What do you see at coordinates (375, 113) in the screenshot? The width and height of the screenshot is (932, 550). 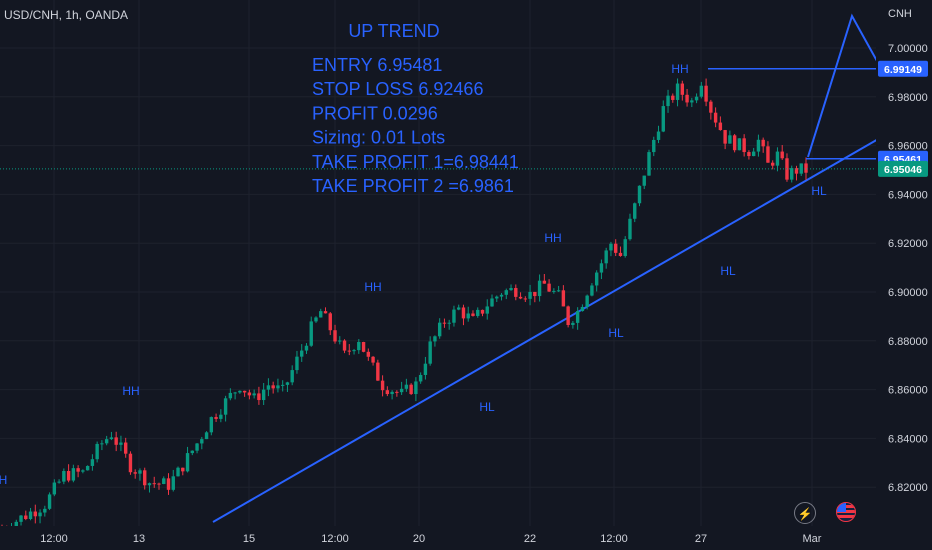 I see `annotation-line: PROFIT 0.0296` at bounding box center [375, 113].